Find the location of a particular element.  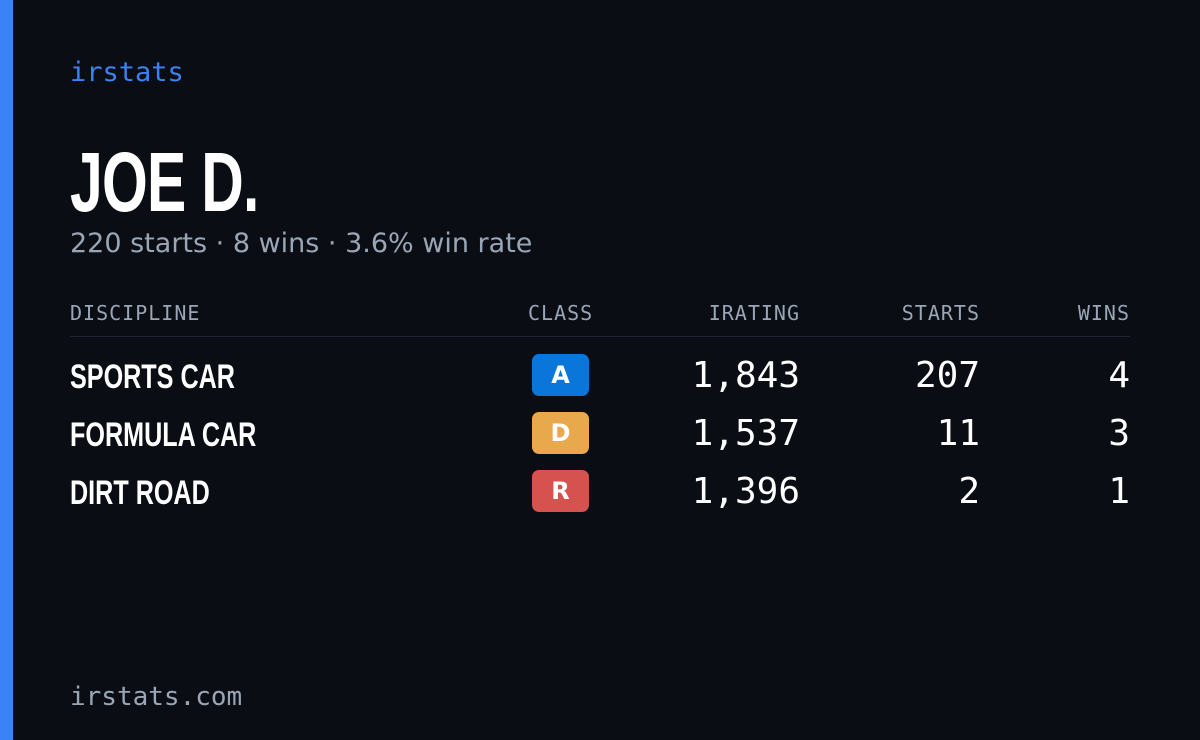

starts-value: 2 is located at coordinates (969, 491).